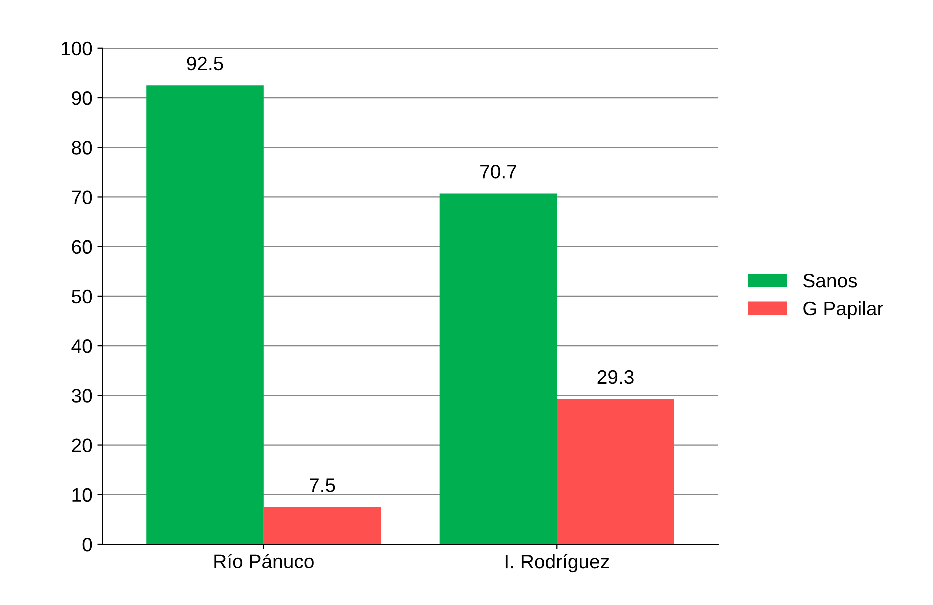  I want to click on x-tick-label: Río Pánuco, so click(264, 561).